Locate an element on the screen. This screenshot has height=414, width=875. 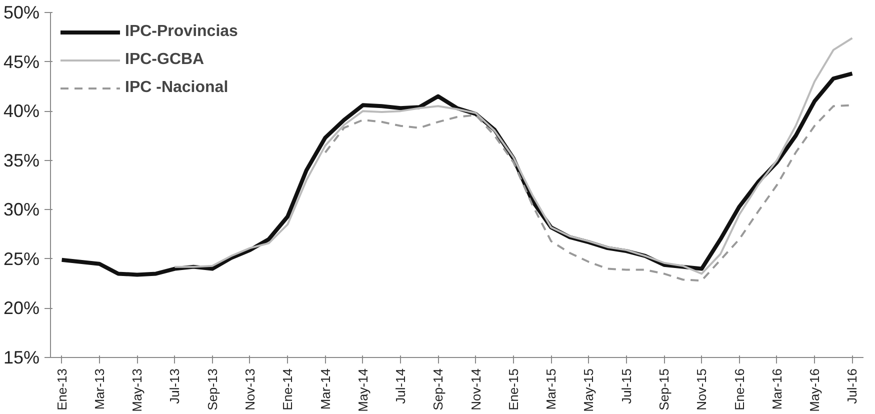
x-tick-label: Jul-15 is located at coordinates (626, 386).